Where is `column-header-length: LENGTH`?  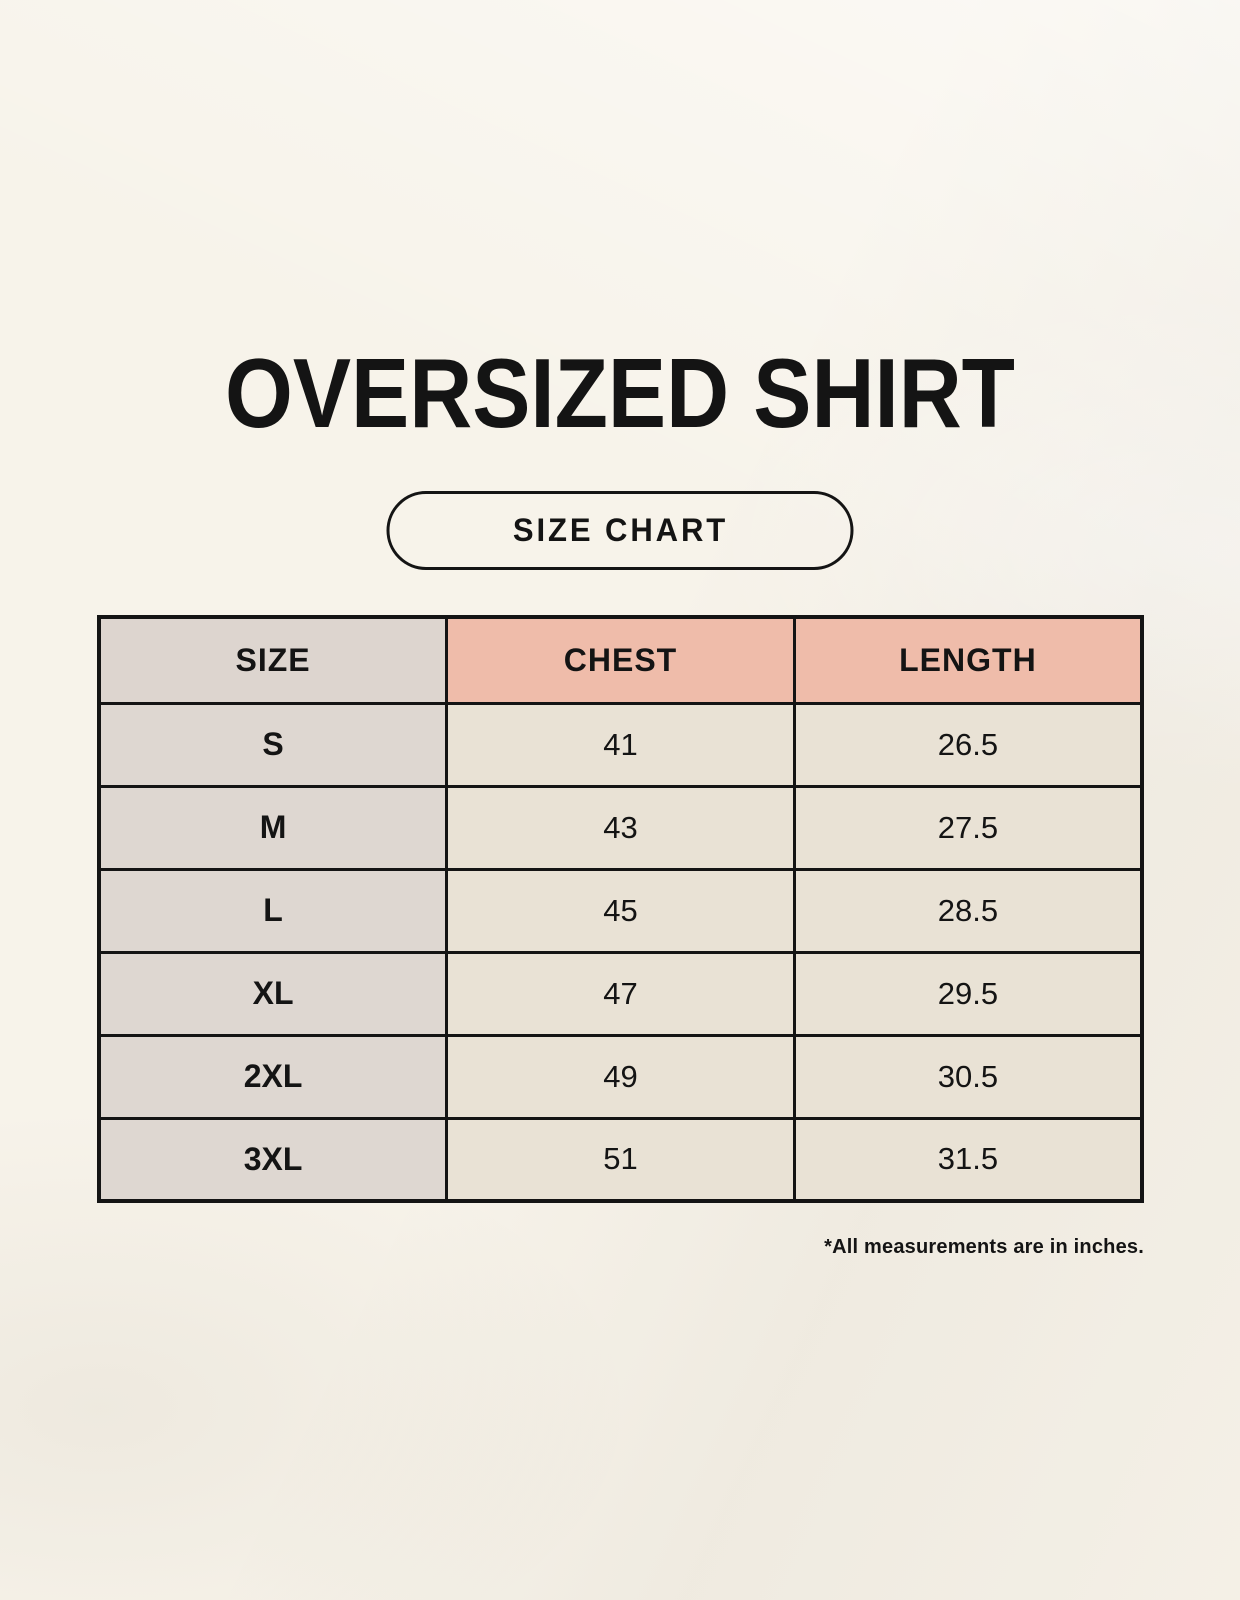
column-header-length: LENGTH is located at coordinates (968, 660).